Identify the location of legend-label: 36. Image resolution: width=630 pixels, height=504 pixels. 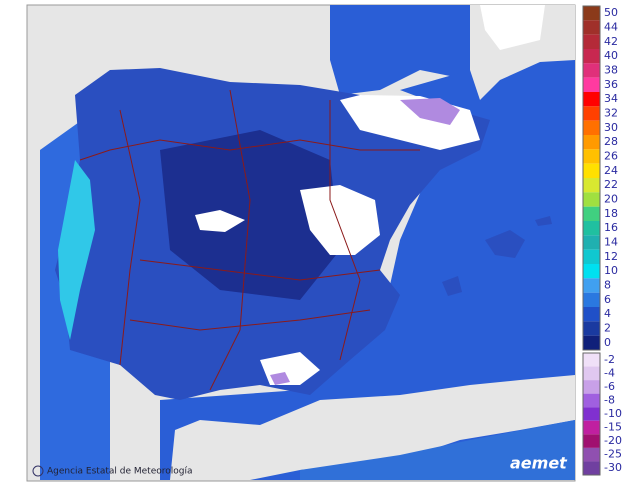
(611, 84).